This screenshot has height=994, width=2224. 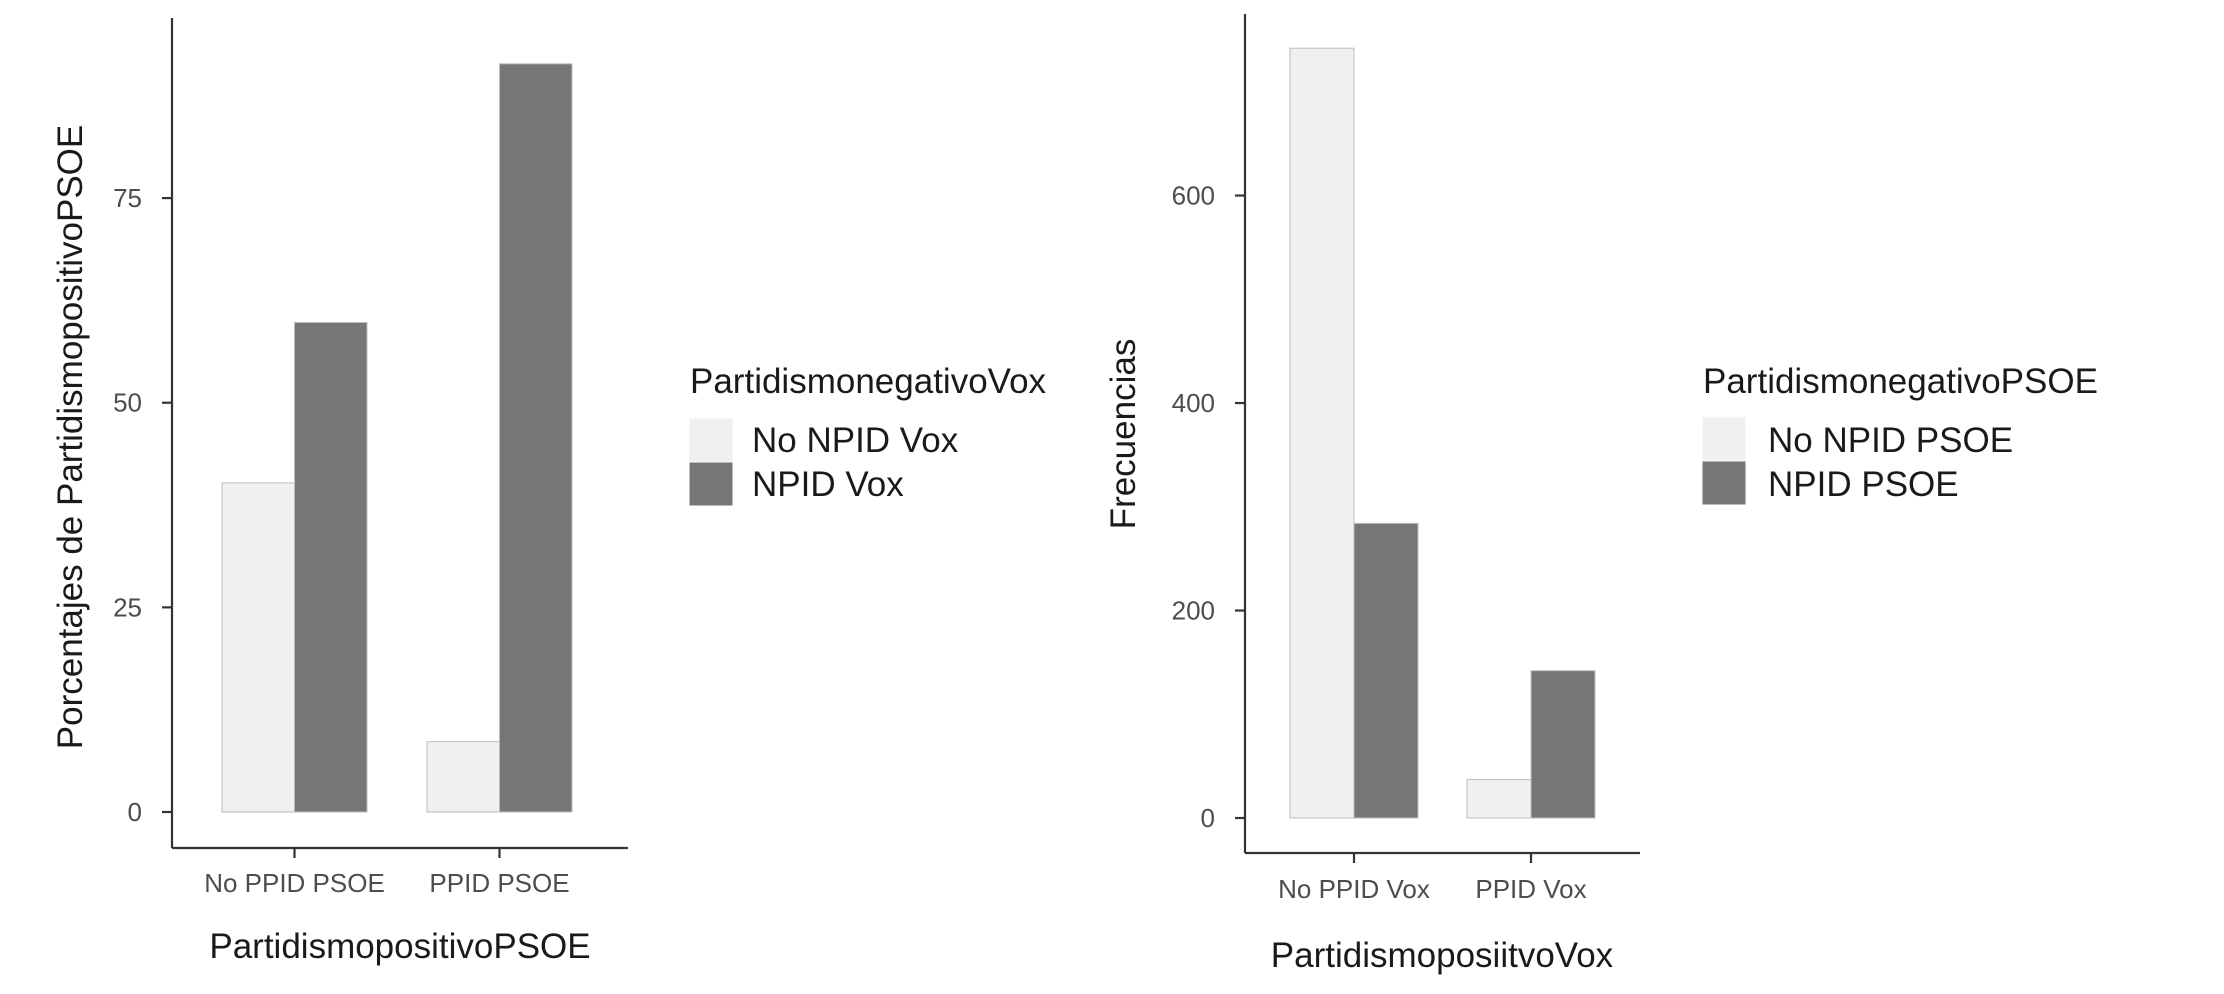 What do you see at coordinates (711, 484) in the screenshot?
I see `legend-key-npid-vox` at bounding box center [711, 484].